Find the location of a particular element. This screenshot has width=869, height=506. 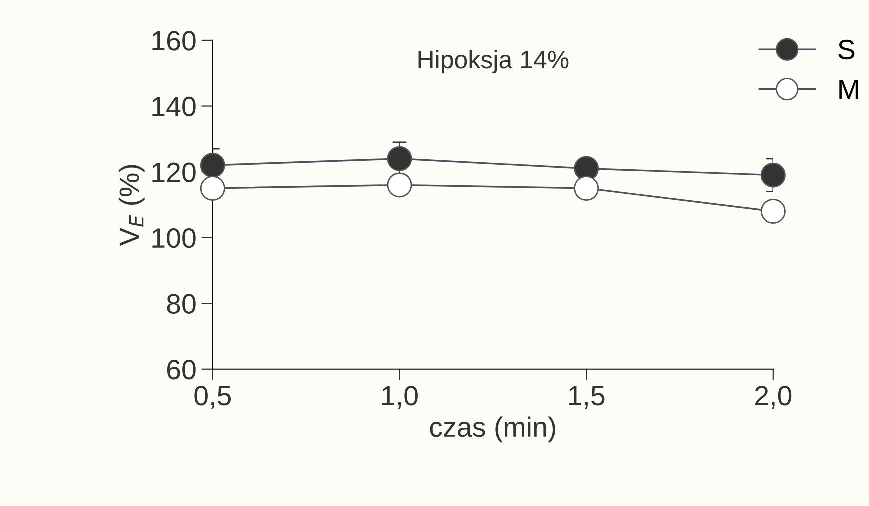

y-tick-label: 160 is located at coordinates (174, 41).